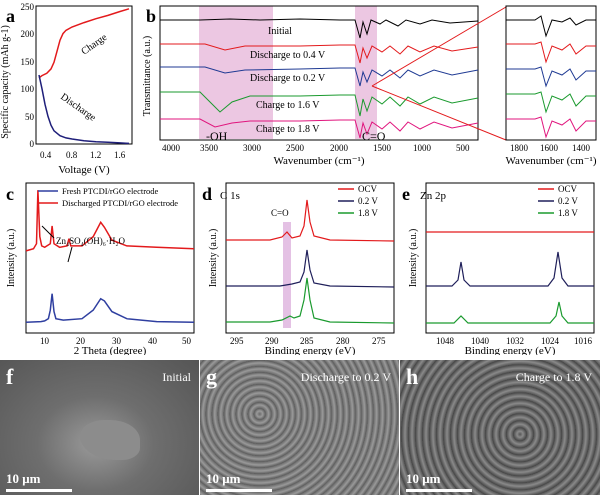 Image resolution: width=600 pixels, height=495 pixels. Describe the element at coordinates (379, 341) in the screenshot. I see `d-xtick-4: 275` at that location.